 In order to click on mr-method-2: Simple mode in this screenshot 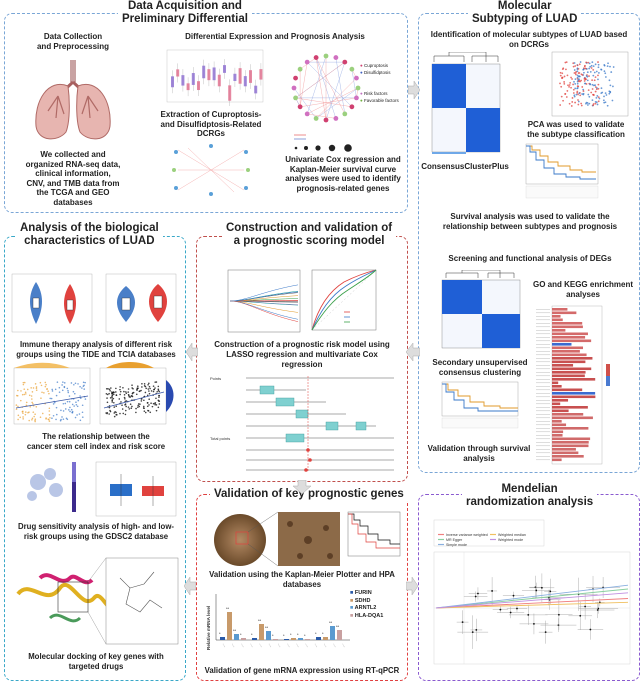, I will do `click(456, 545)`.